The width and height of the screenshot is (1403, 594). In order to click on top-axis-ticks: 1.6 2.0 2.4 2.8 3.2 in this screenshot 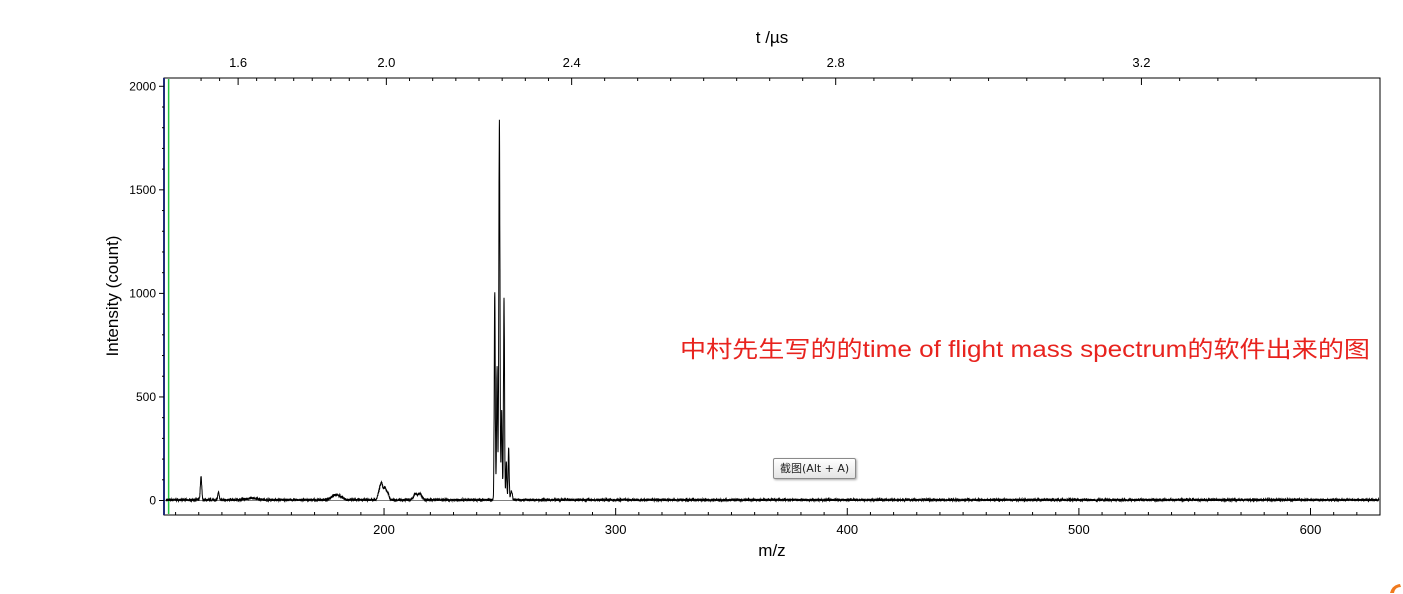, I will do `click(728, 70)`.